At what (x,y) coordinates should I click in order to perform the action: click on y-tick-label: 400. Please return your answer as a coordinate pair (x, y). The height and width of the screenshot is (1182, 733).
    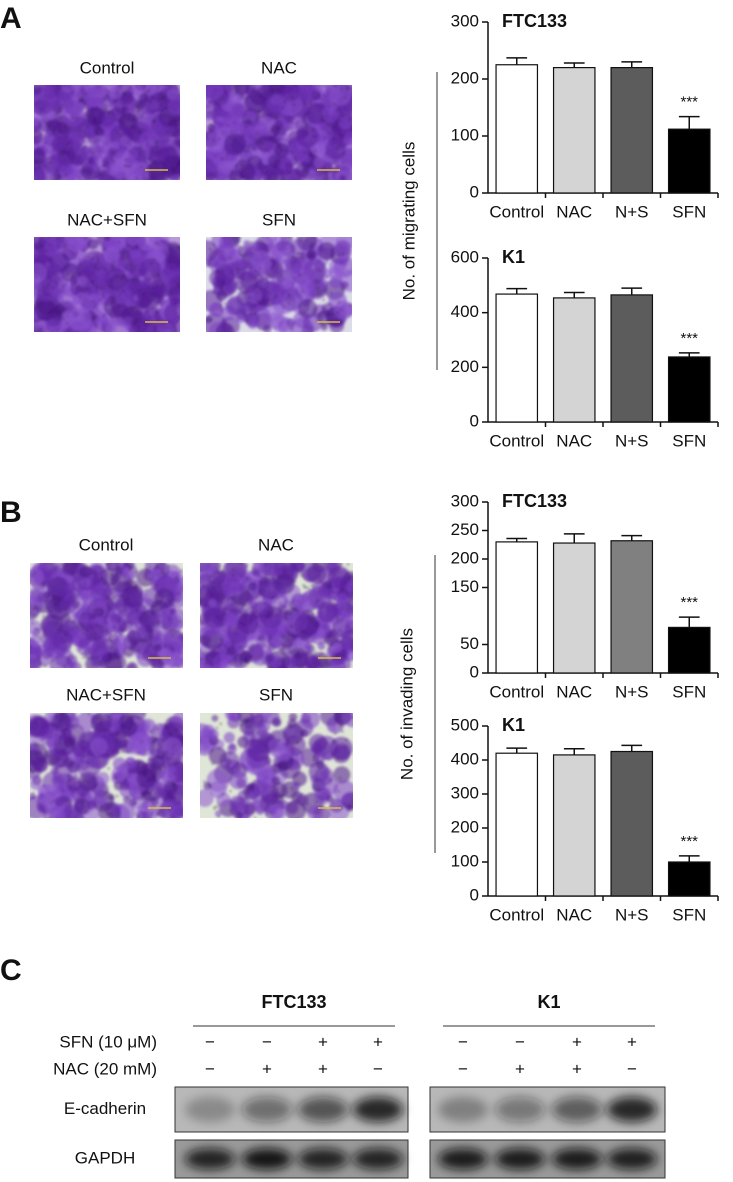
    Looking at the image, I should click on (465, 311).